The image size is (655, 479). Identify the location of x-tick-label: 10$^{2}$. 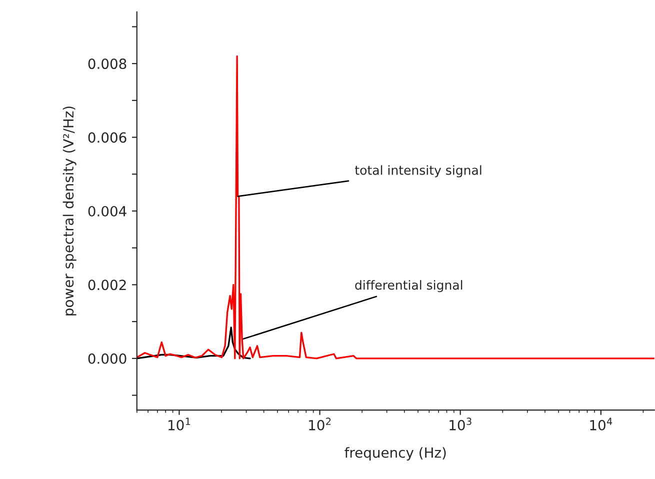
(320, 424).